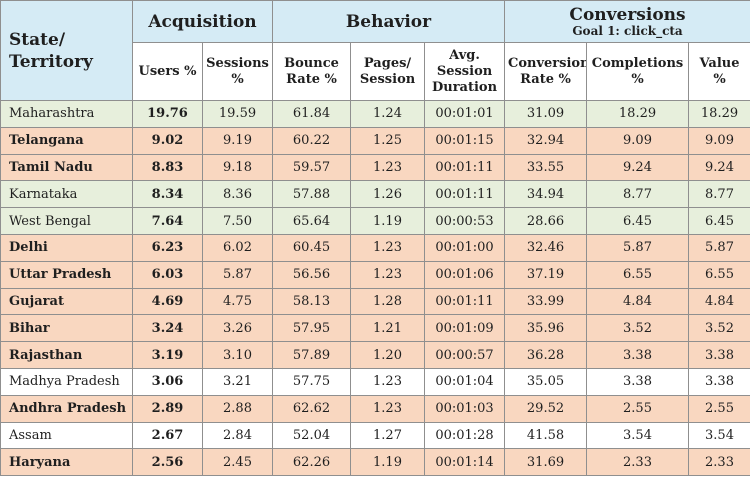 The image size is (750, 483). Describe the element at coordinates (66, 328) in the screenshot. I see `row-state-cell: Bihar` at that location.